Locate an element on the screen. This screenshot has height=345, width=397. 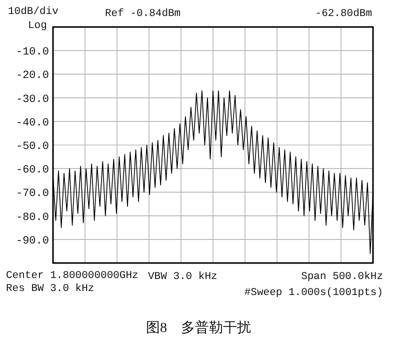
title: 图8 多普勒干扰 is located at coordinates (198, 328).